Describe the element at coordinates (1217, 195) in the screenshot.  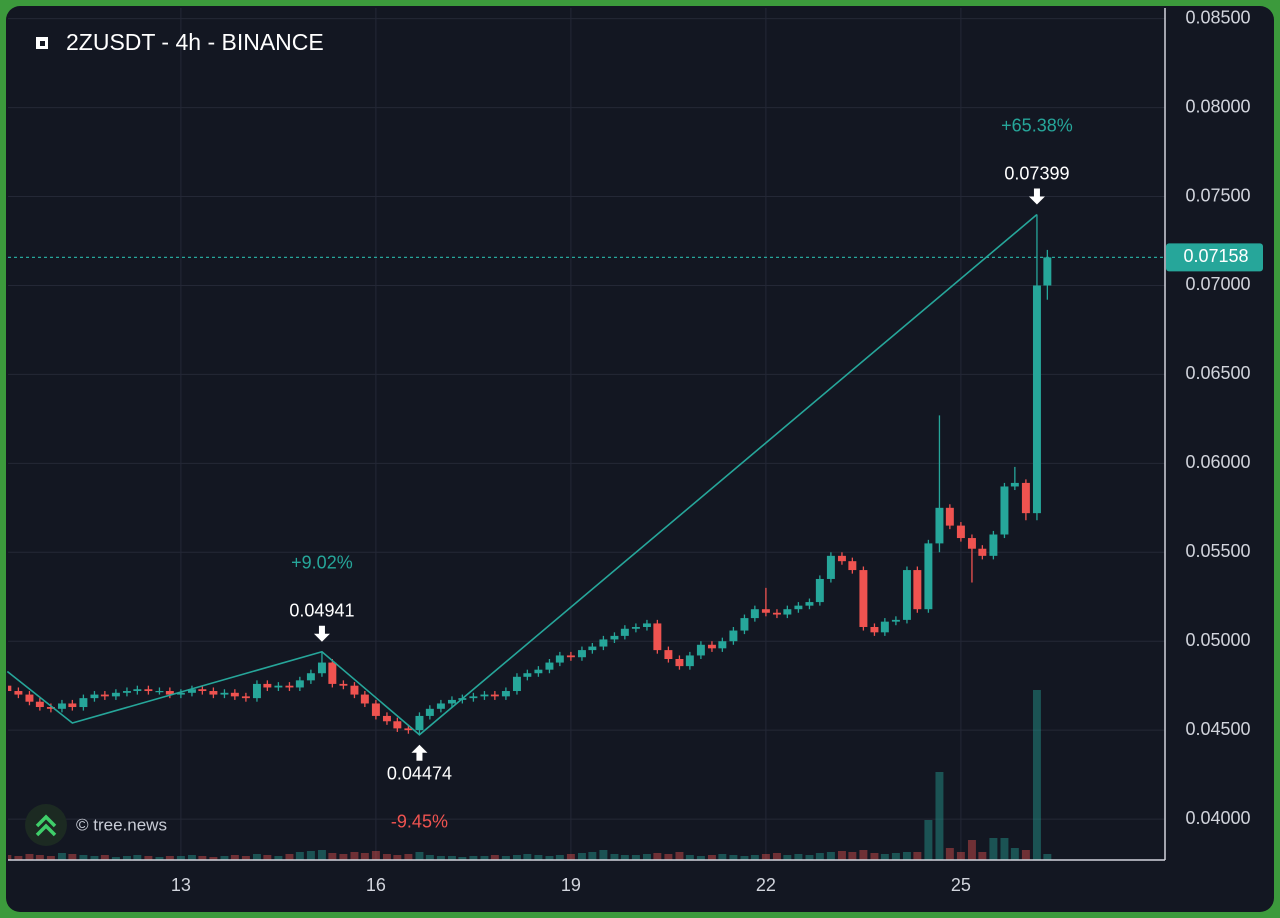
I see `y-tick-label: 0.07500` at that location.